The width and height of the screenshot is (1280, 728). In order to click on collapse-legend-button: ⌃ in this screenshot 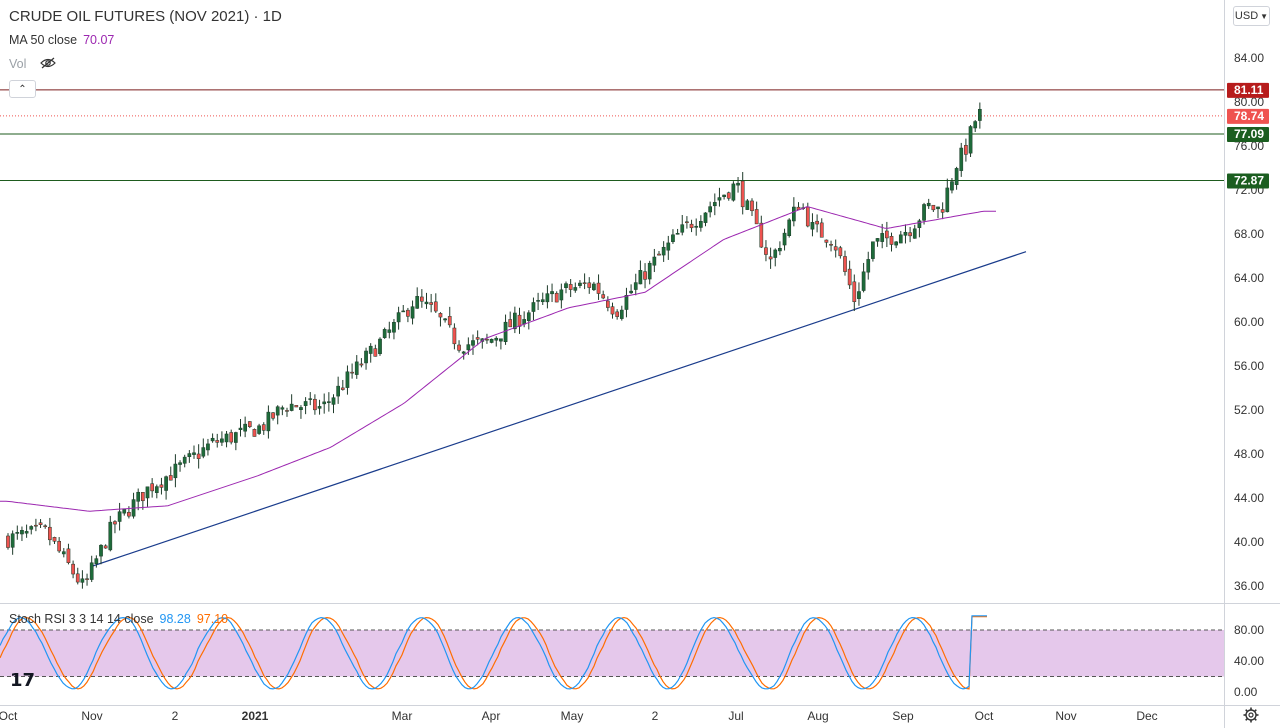, I will do `click(22, 89)`.